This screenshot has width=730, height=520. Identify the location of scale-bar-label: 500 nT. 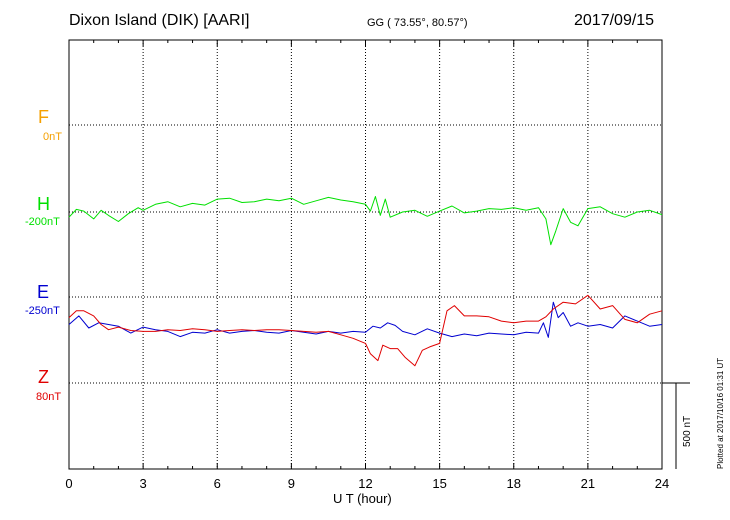
(687, 431).